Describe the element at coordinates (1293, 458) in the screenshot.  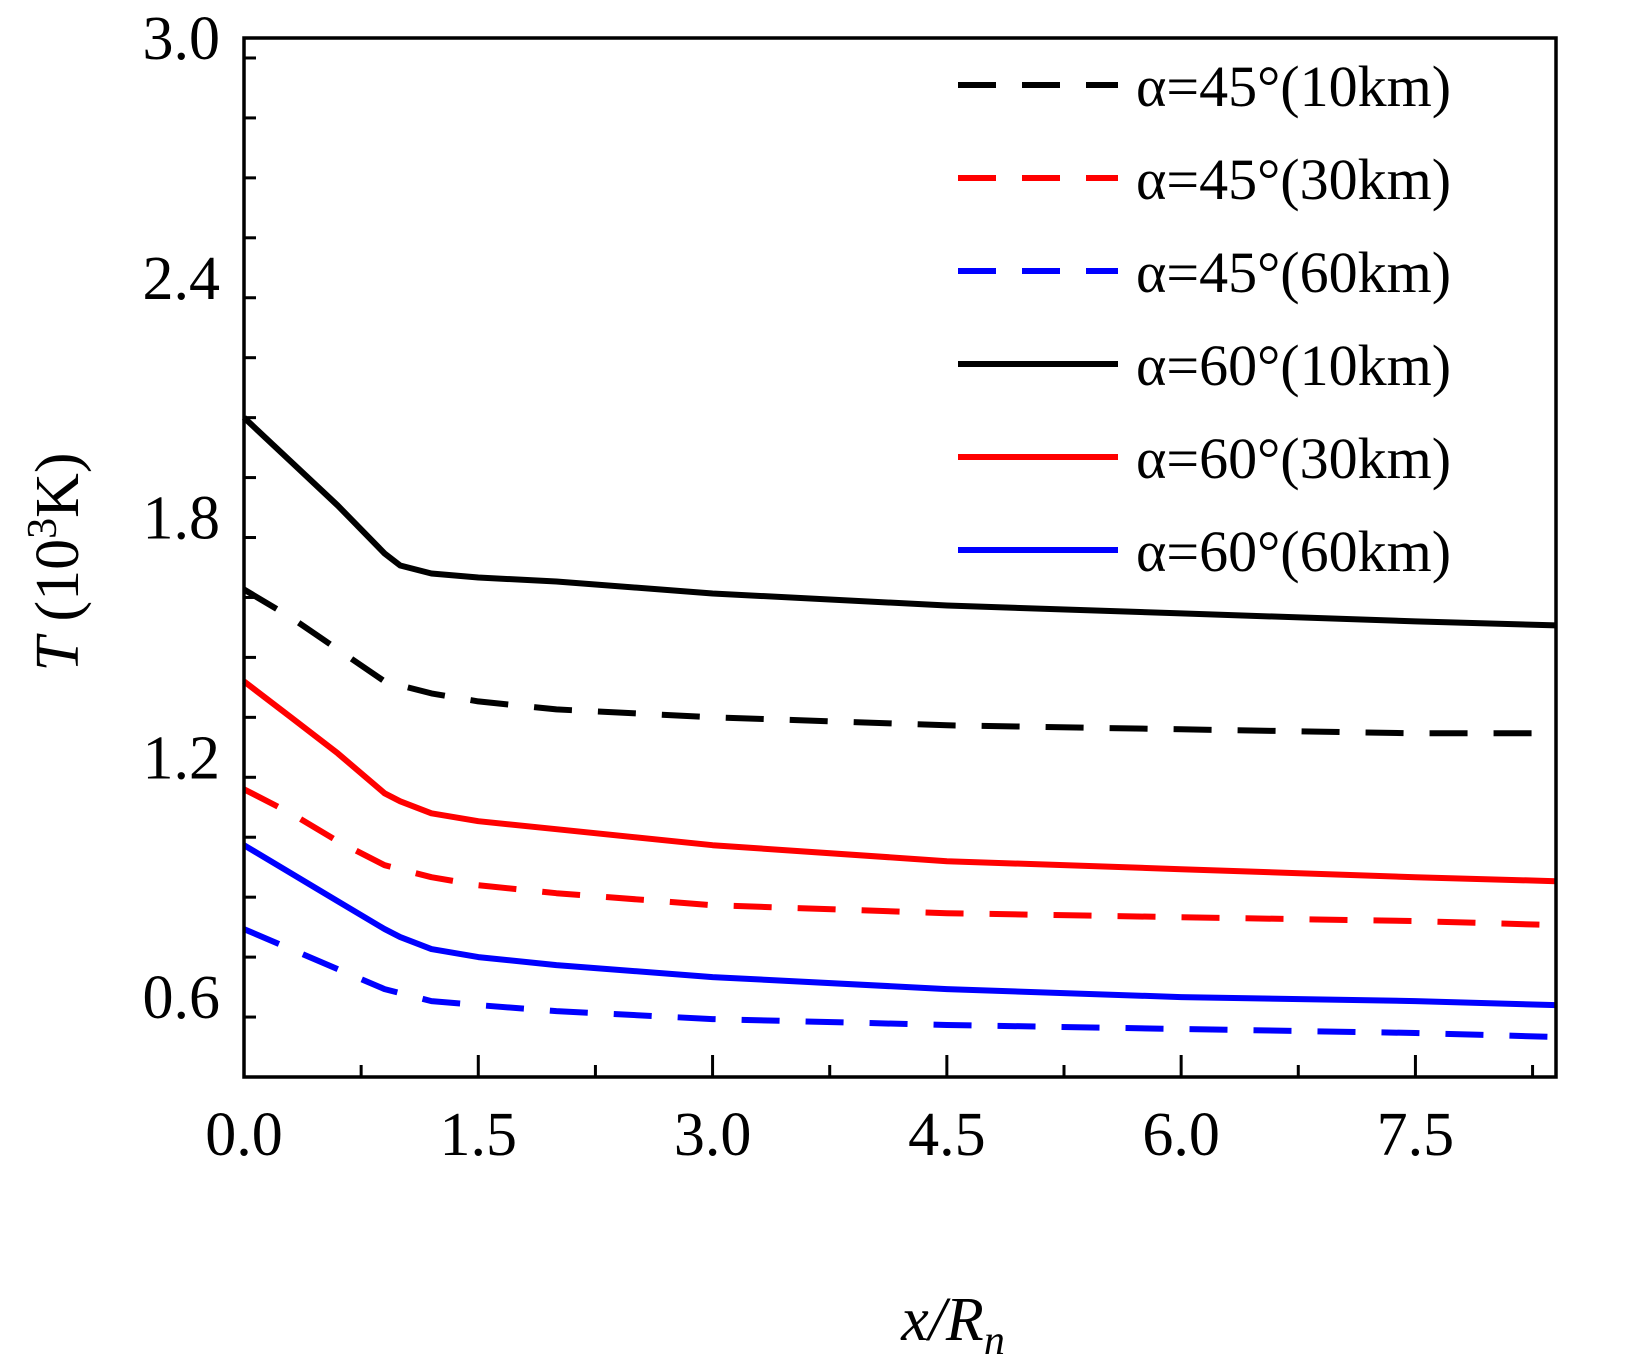
I see `legend-label: α=60°(30km)` at that location.